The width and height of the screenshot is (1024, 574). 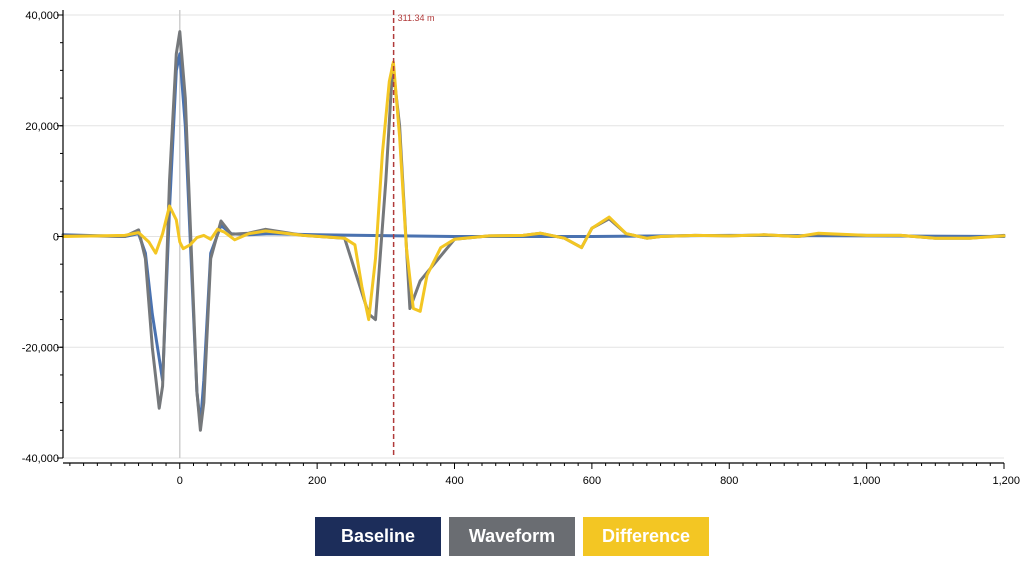 What do you see at coordinates (56, 238) in the screenshot?
I see `y-tick-label: 0` at bounding box center [56, 238].